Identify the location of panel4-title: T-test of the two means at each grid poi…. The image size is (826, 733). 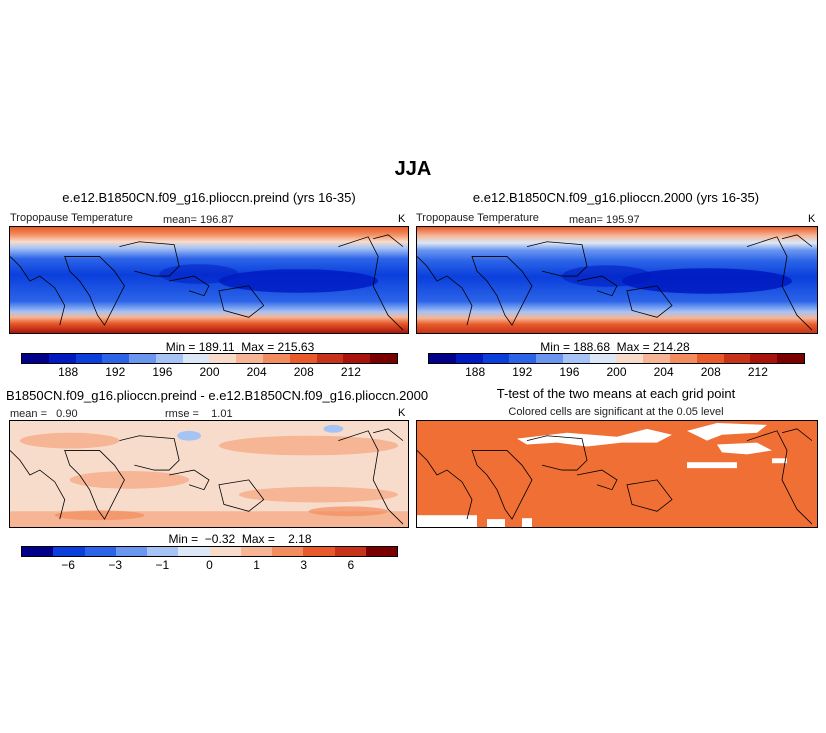
(616, 393).